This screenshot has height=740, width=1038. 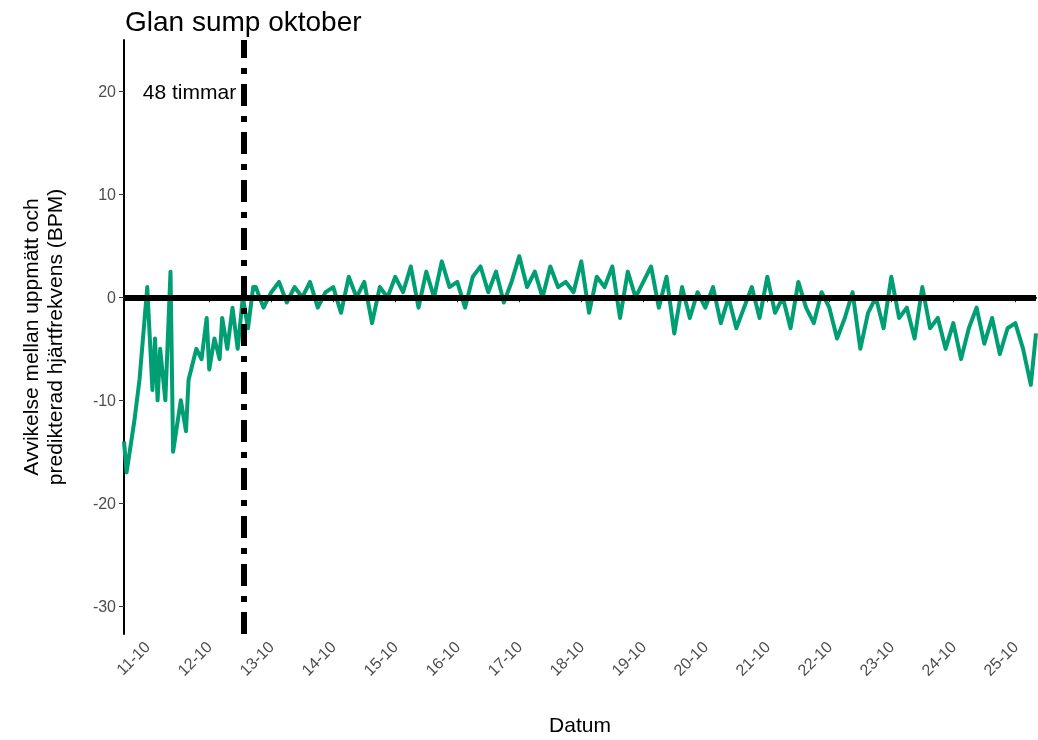 I want to click on x-axis-title: Datum, so click(x=580, y=724).